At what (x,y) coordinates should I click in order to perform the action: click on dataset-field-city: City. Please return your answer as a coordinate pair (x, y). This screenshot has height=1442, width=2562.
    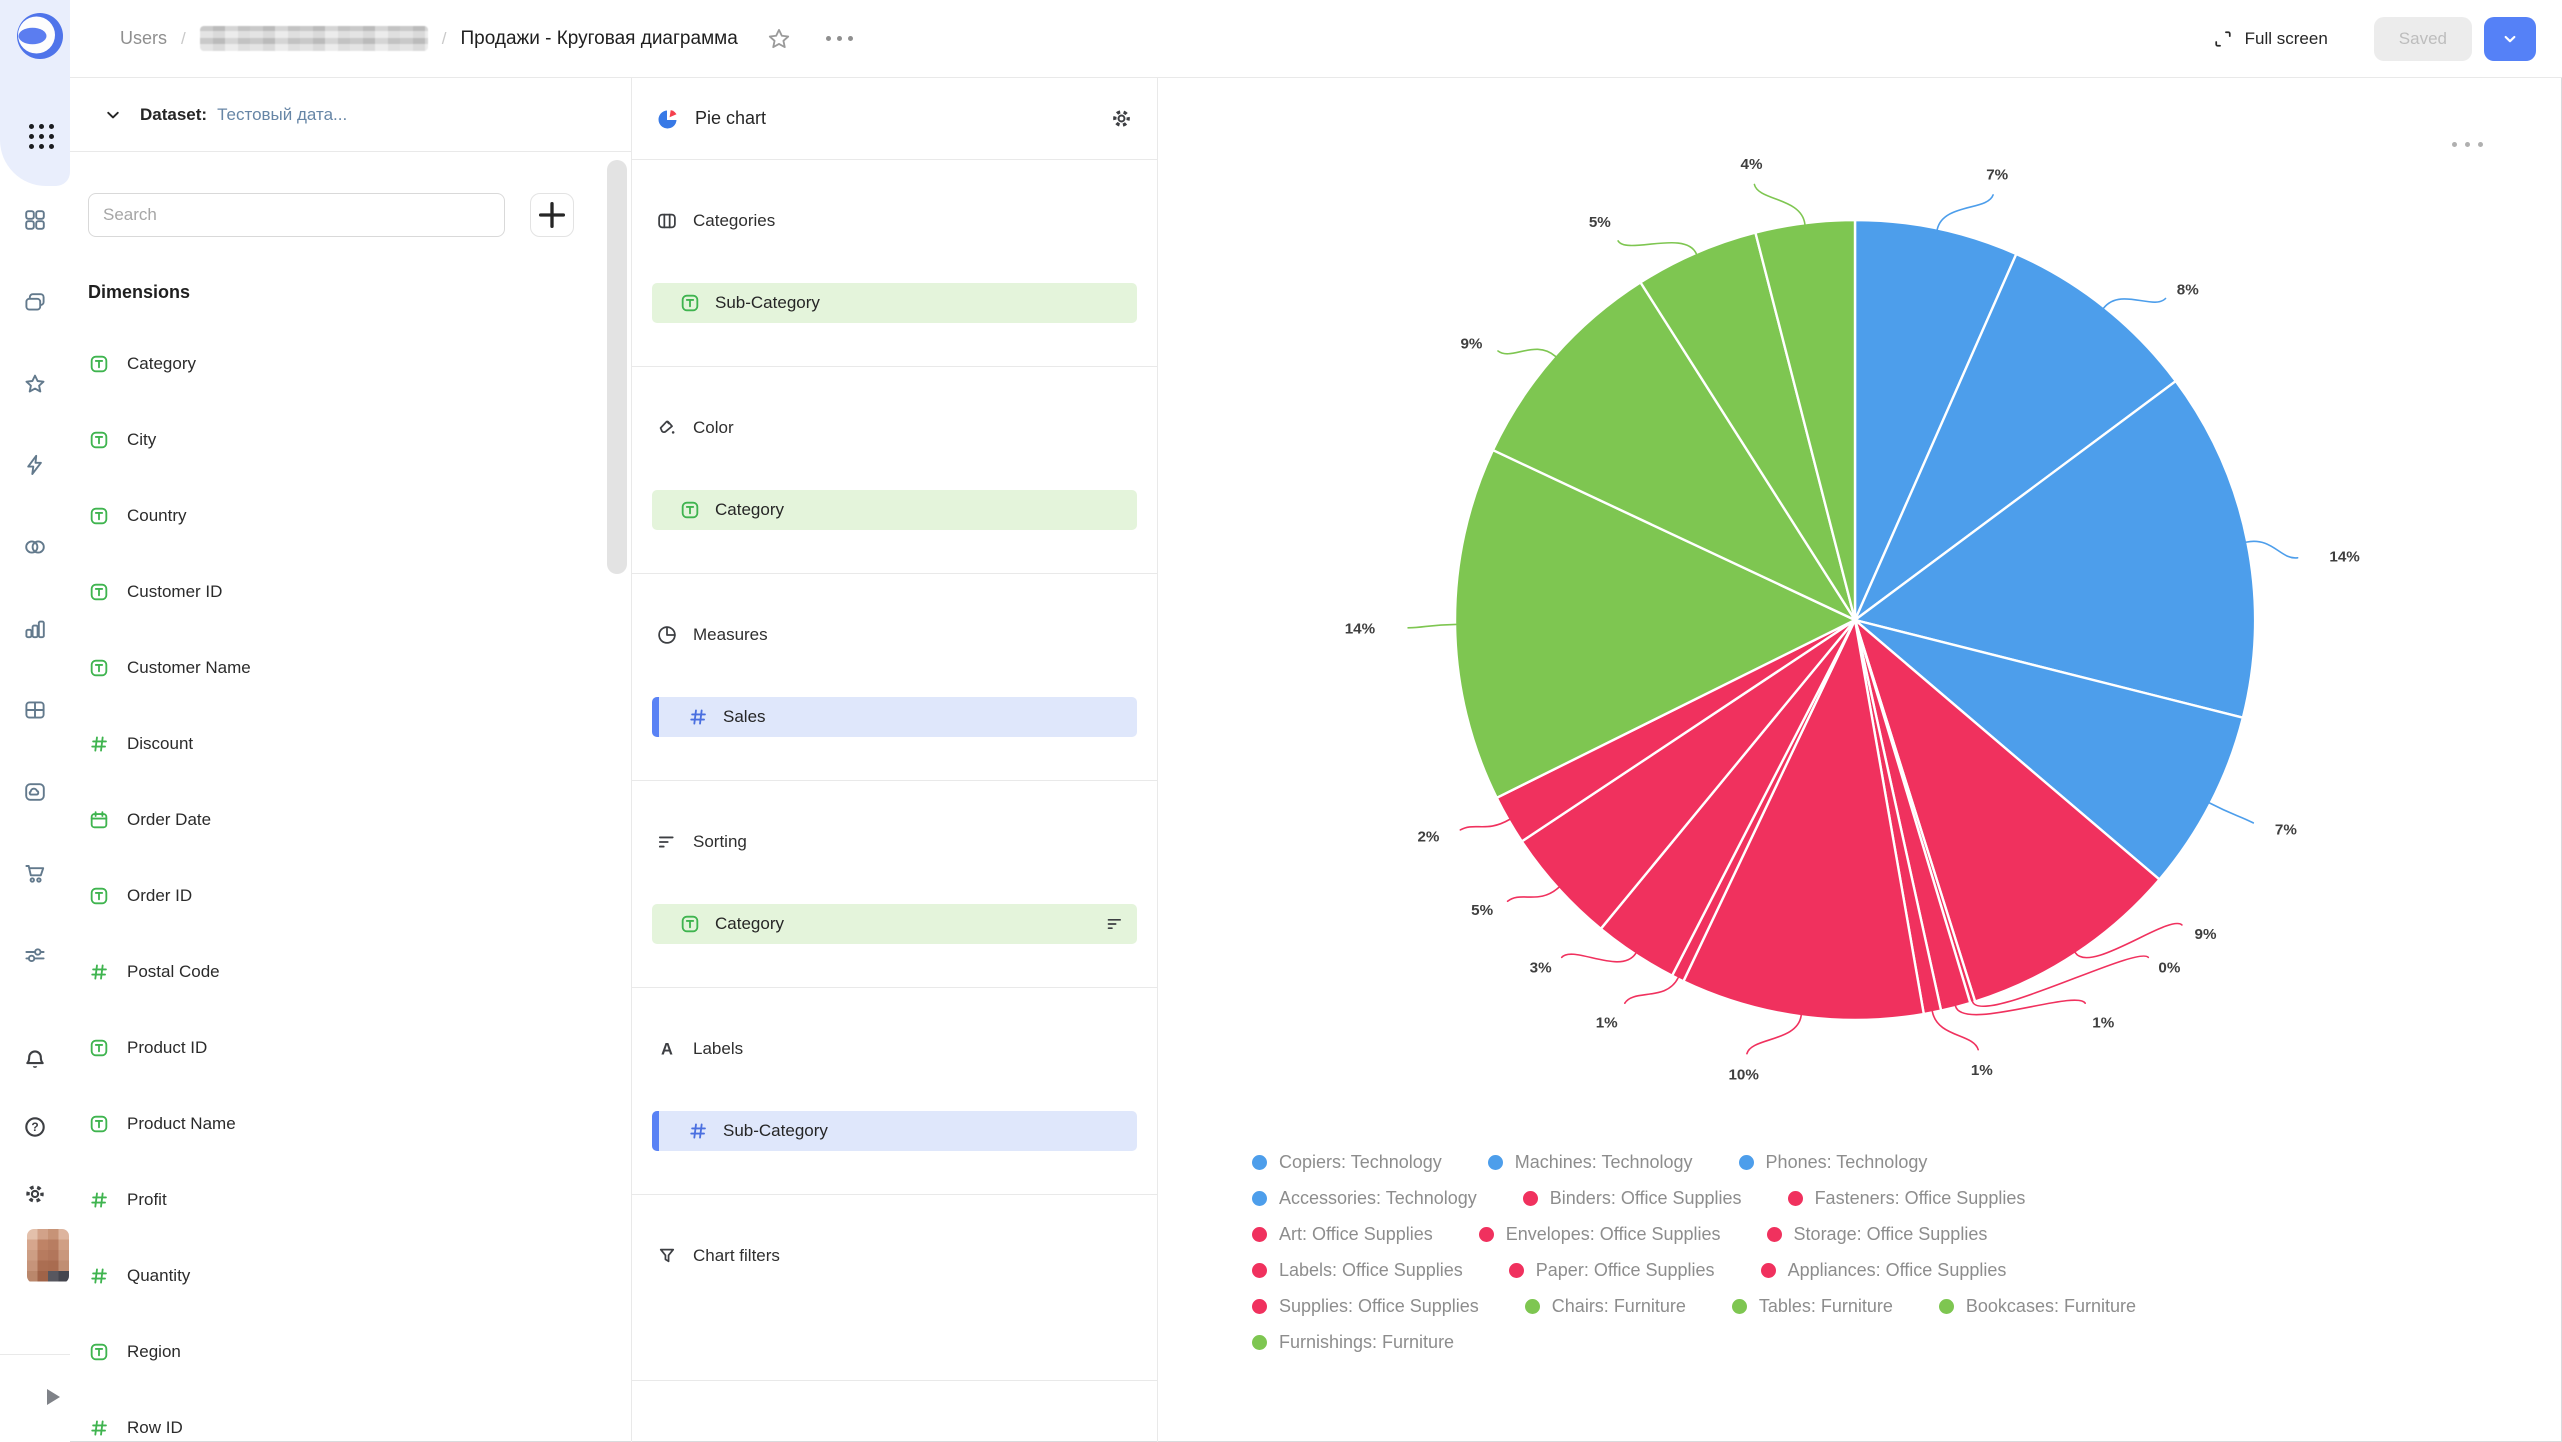
    Looking at the image, I should click on (122, 440).